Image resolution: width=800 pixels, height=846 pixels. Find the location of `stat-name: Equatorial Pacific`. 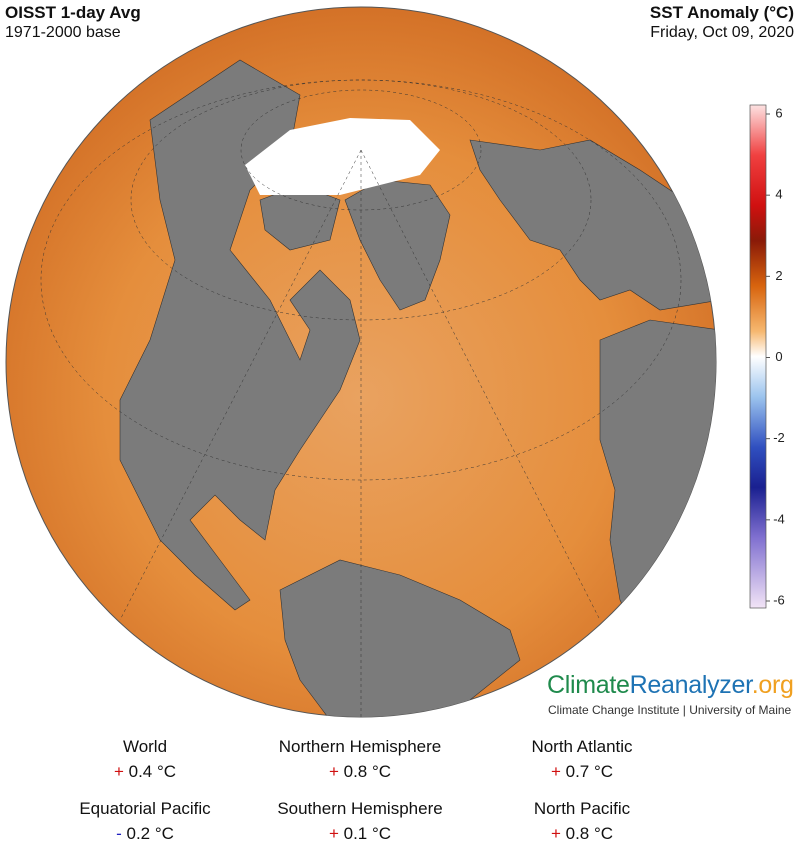

stat-name: Equatorial Pacific is located at coordinates (145, 808).